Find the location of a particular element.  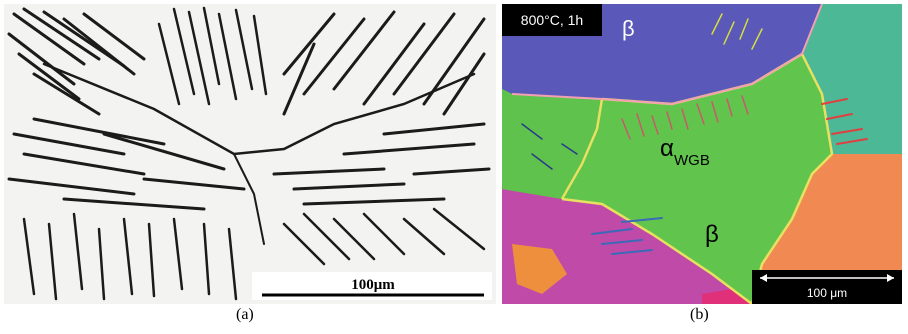

condition-label: 800°C, 1h is located at coordinates (552, 20).